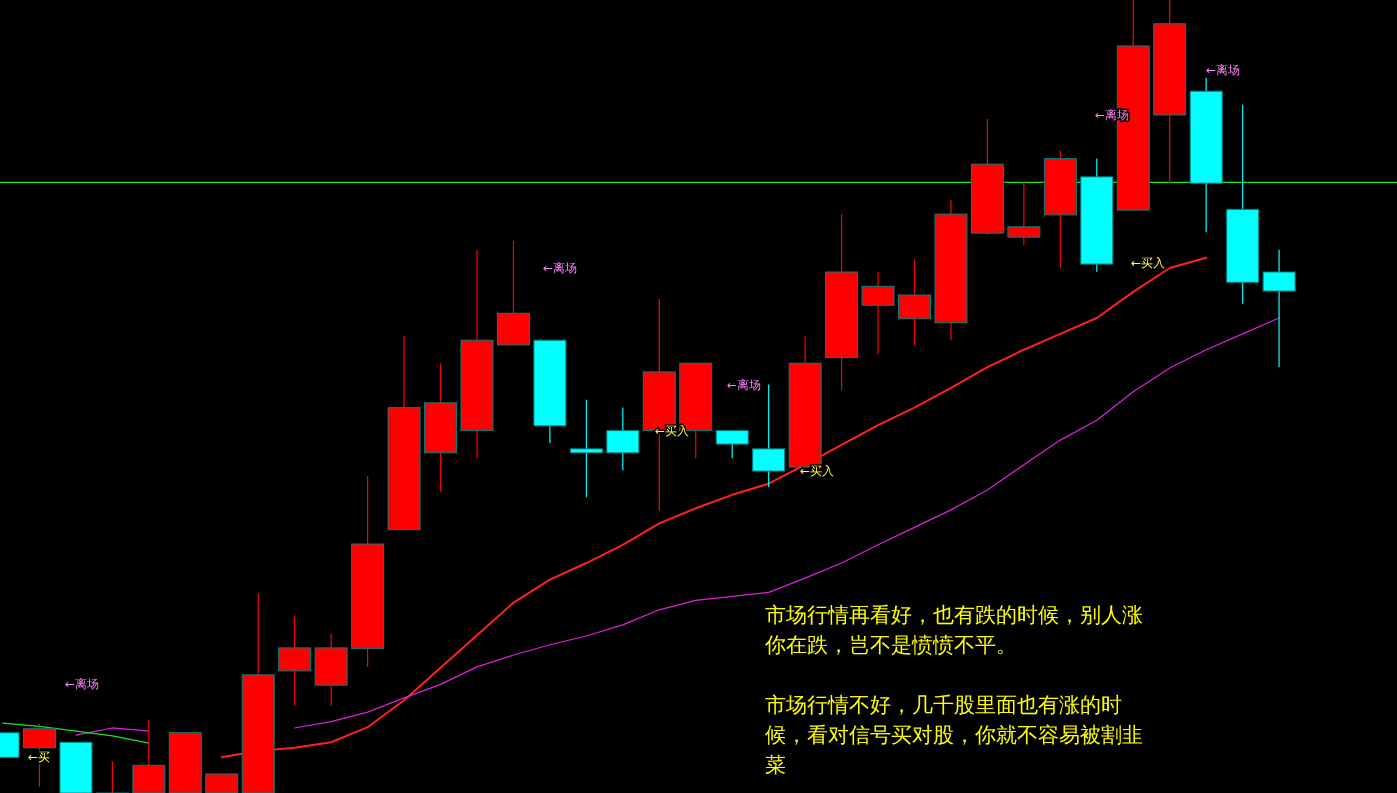 This screenshot has width=1397, height=793. What do you see at coordinates (954, 630) in the screenshot?
I see `annotation: 市场行情再看好，也有跌的时候，别人涨你在跌，岂不是愤愤不平。` at bounding box center [954, 630].